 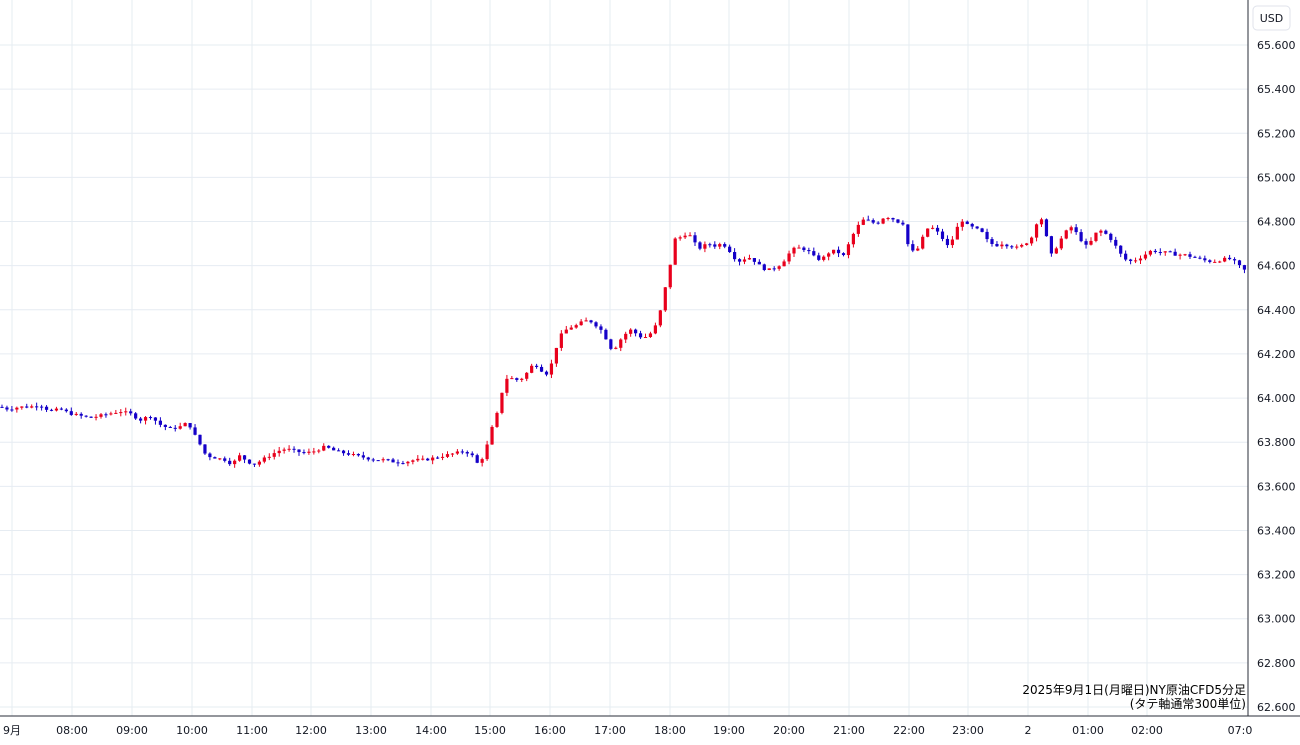 I want to click on y-tick-label: 64.200, so click(x=1276, y=354).